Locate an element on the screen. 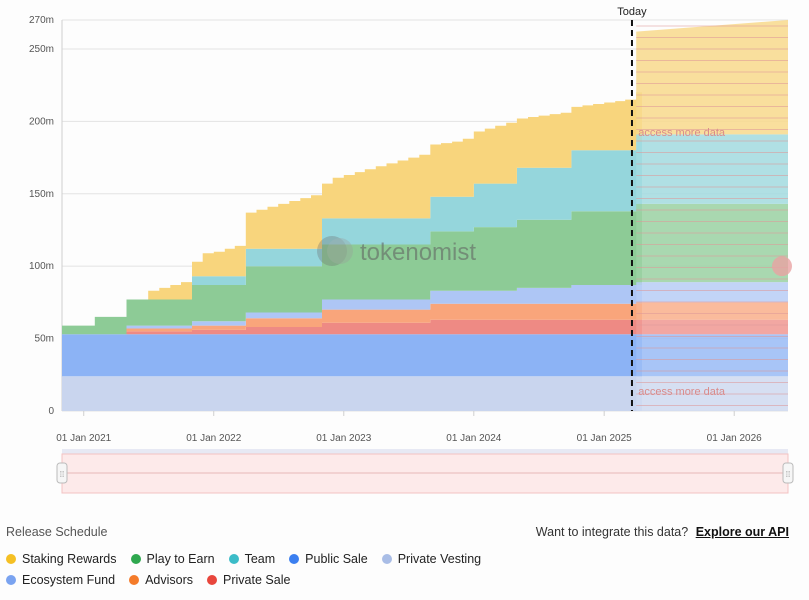 The width and height of the screenshot is (809, 600). legend-item-public-sale: Public Sale is located at coordinates (328, 559).